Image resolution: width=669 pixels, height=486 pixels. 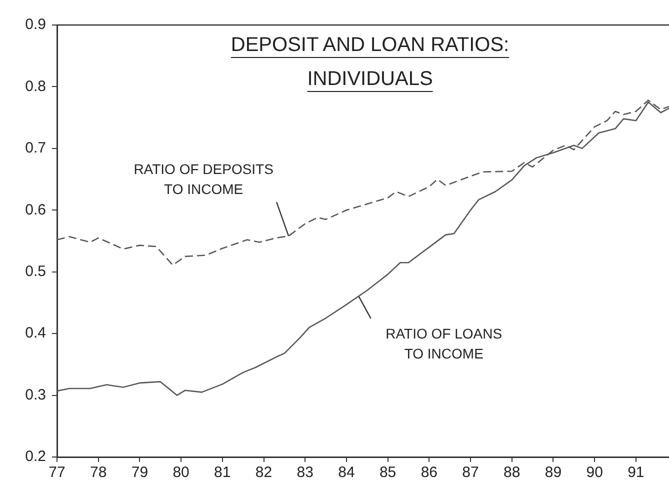 I want to click on x-tick-label: 80, so click(x=181, y=473).